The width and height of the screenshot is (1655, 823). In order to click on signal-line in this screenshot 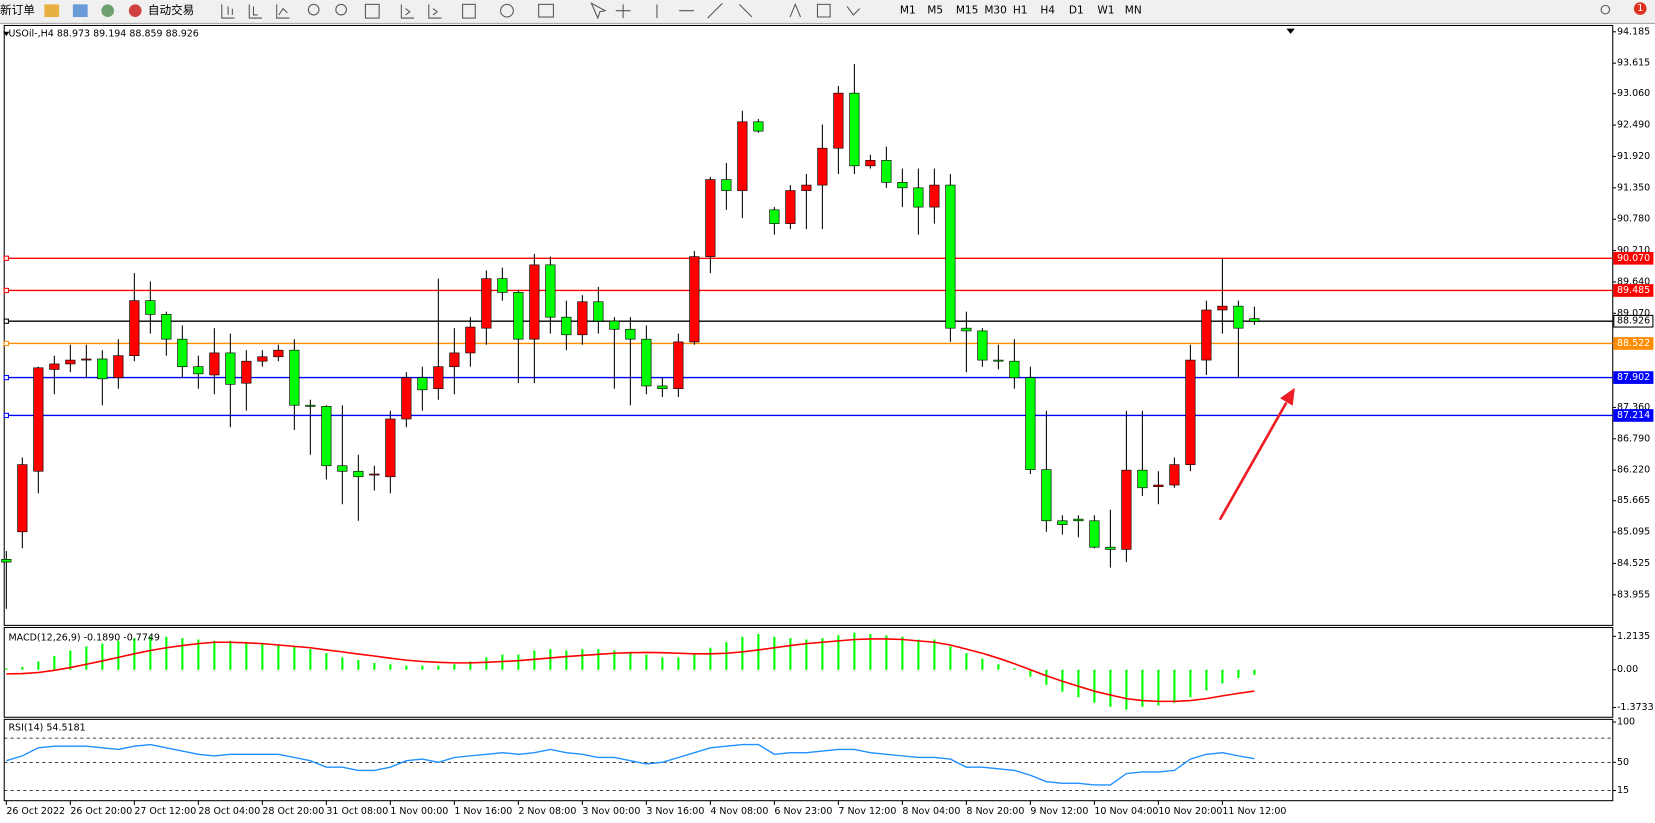, I will do `click(630, 670)`.